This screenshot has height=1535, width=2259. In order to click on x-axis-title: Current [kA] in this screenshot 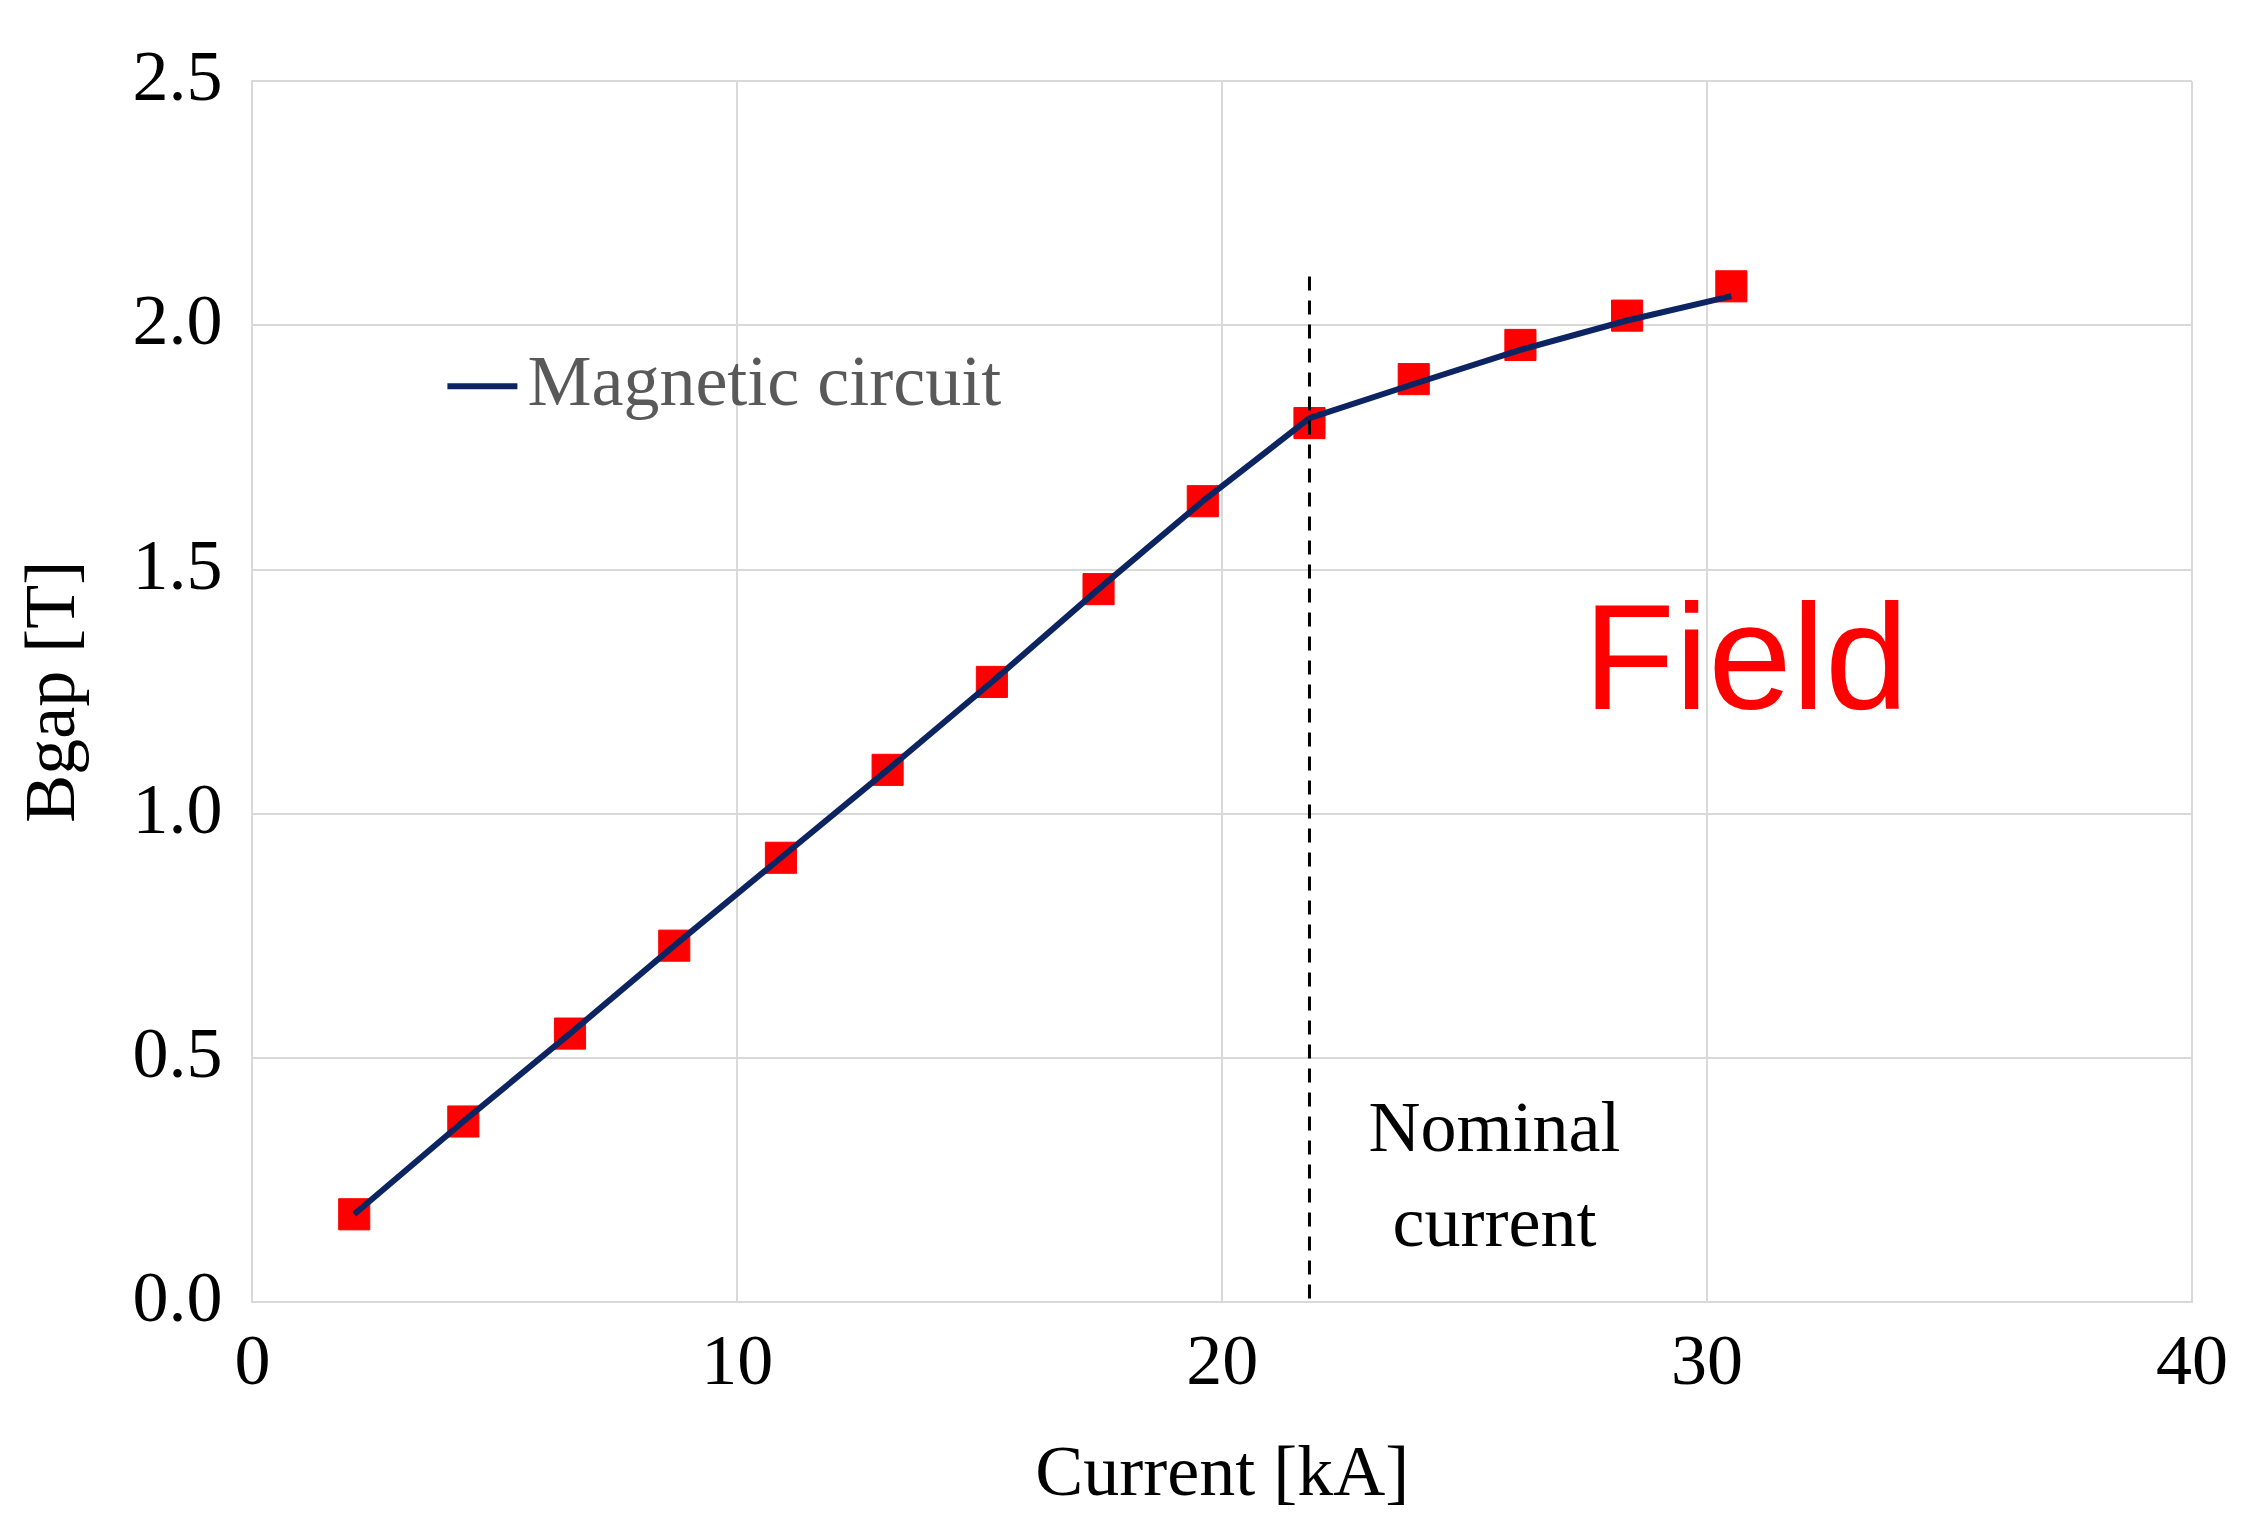, I will do `click(1222, 1470)`.